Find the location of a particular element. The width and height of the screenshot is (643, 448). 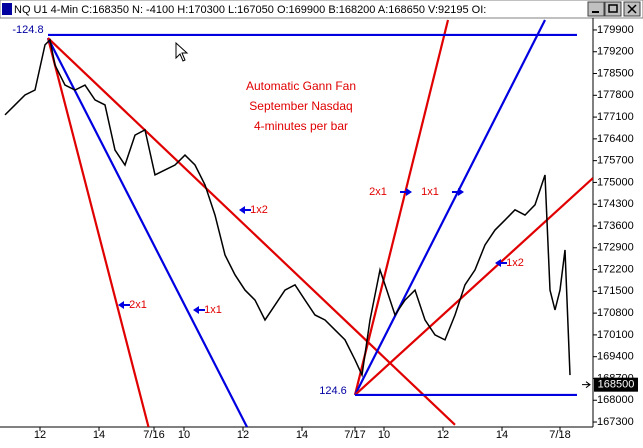

y-tick-label: 177100 is located at coordinates (615, 117).